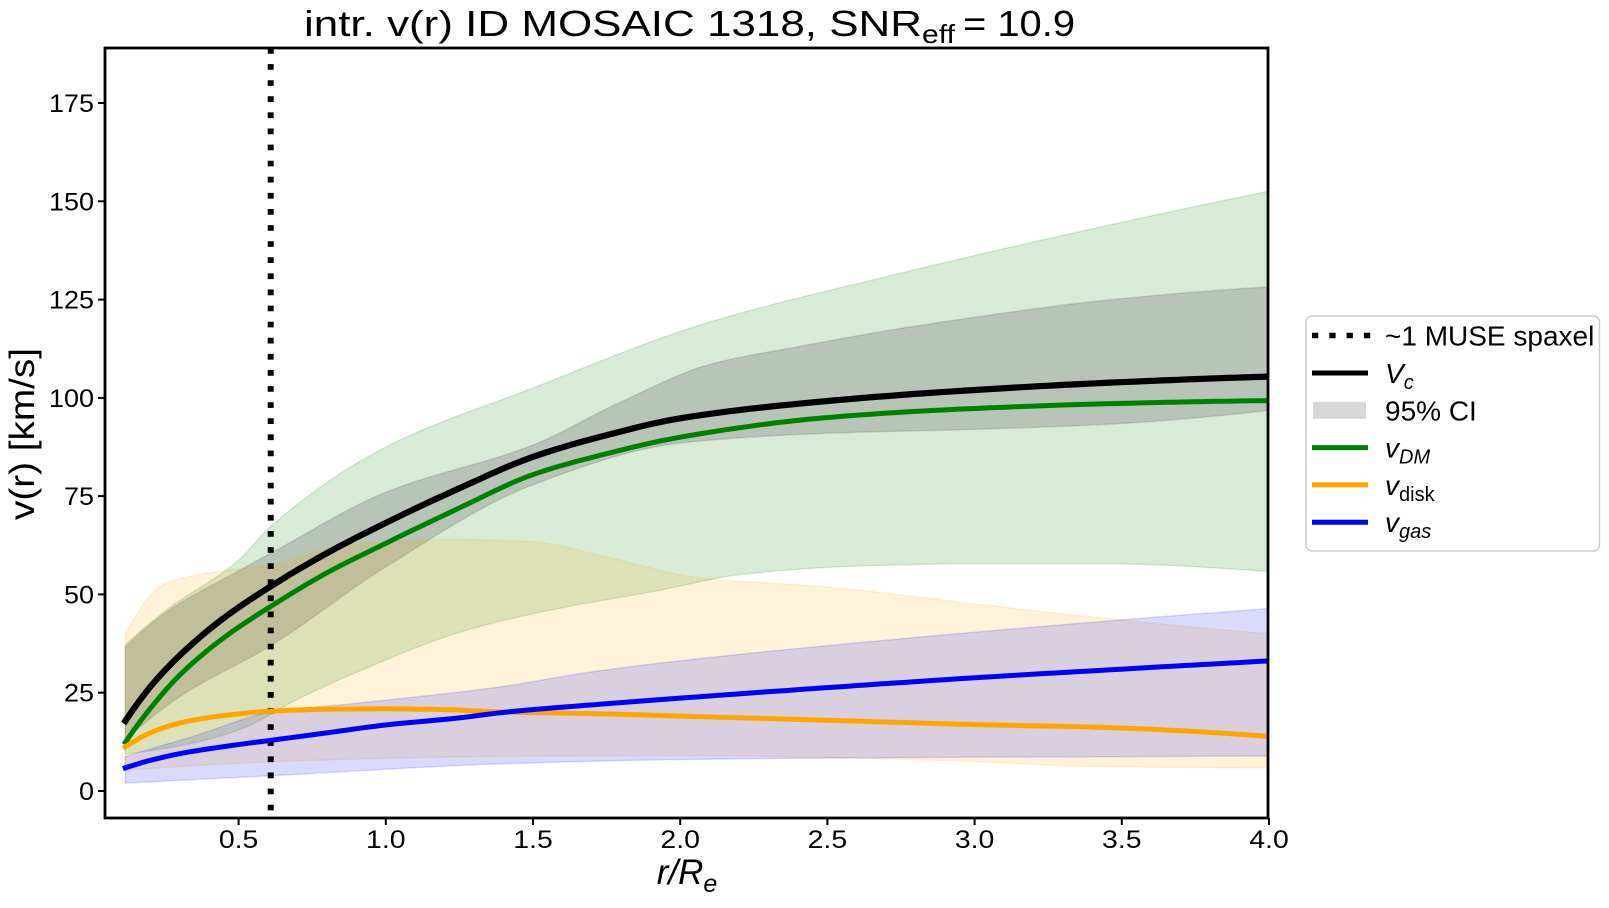 This screenshot has height=908, width=1609. Describe the element at coordinates (680, 840) in the screenshot. I see `svg-text: 2.0` at that location.